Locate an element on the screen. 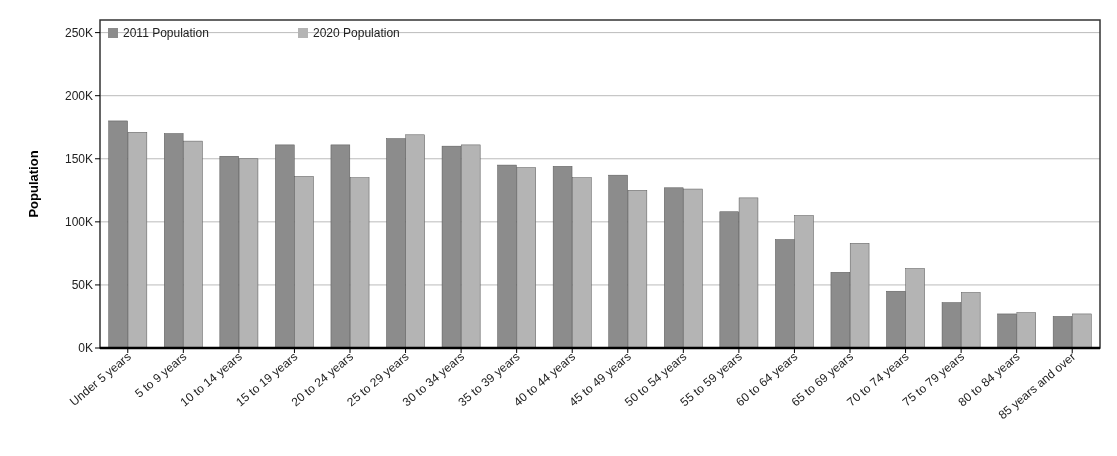  y-axis-title: Population is located at coordinates (33, 184).